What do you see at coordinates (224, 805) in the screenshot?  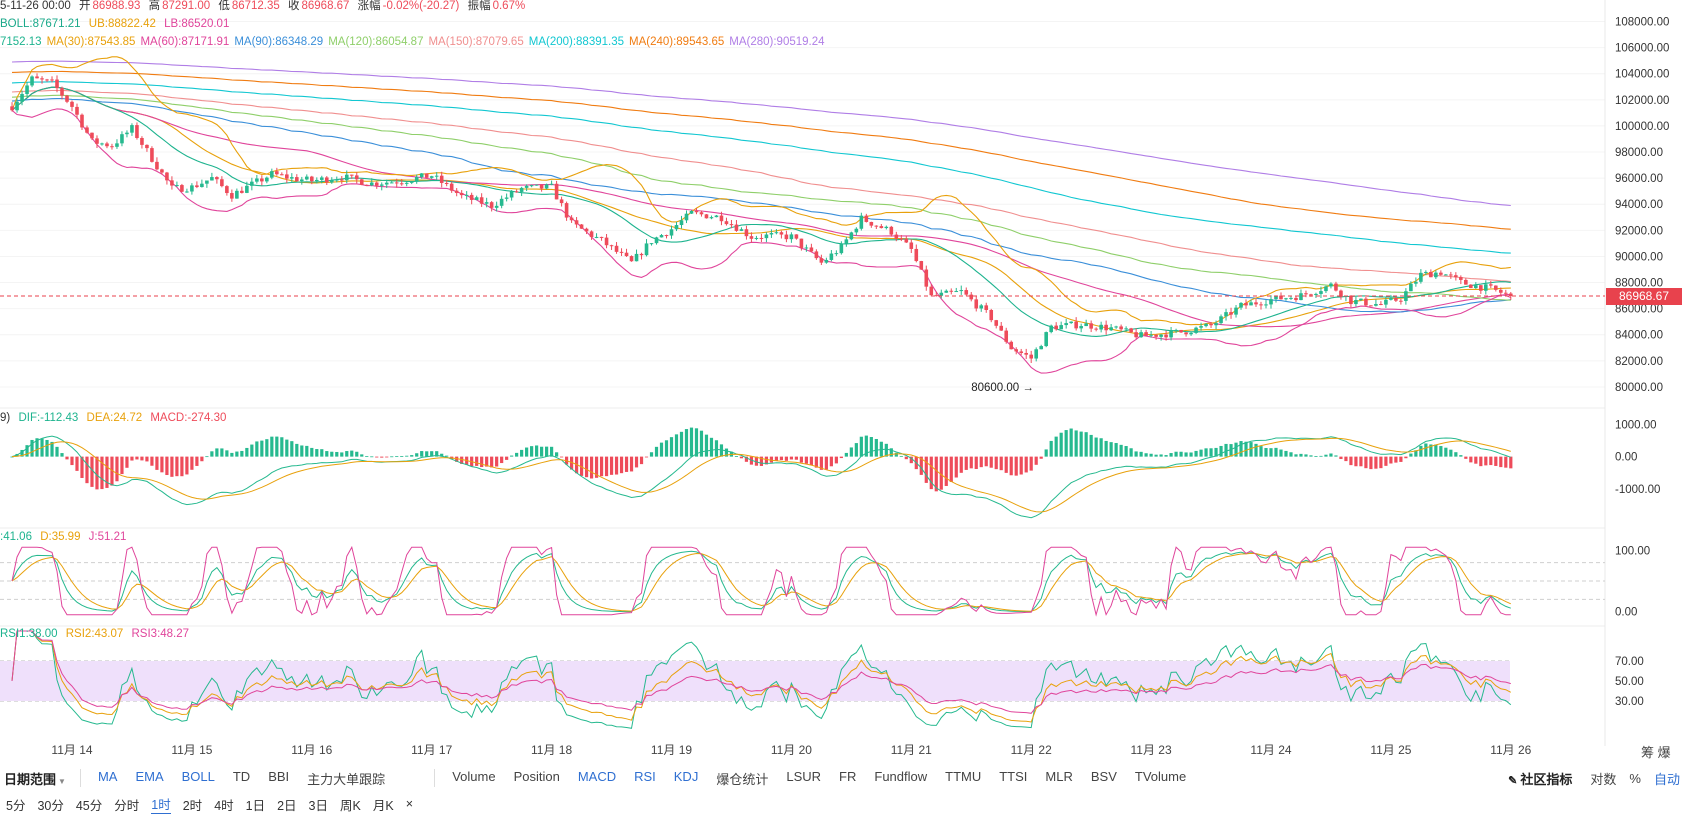 I see `timeframe-option: 4时` at bounding box center [224, 805].